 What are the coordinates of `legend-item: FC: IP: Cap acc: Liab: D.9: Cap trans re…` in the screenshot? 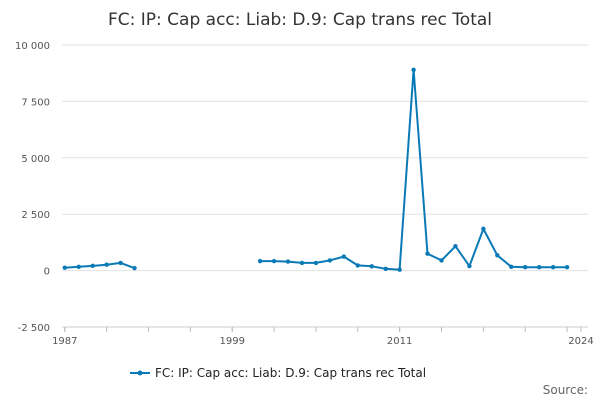 It's located at (278, 373).